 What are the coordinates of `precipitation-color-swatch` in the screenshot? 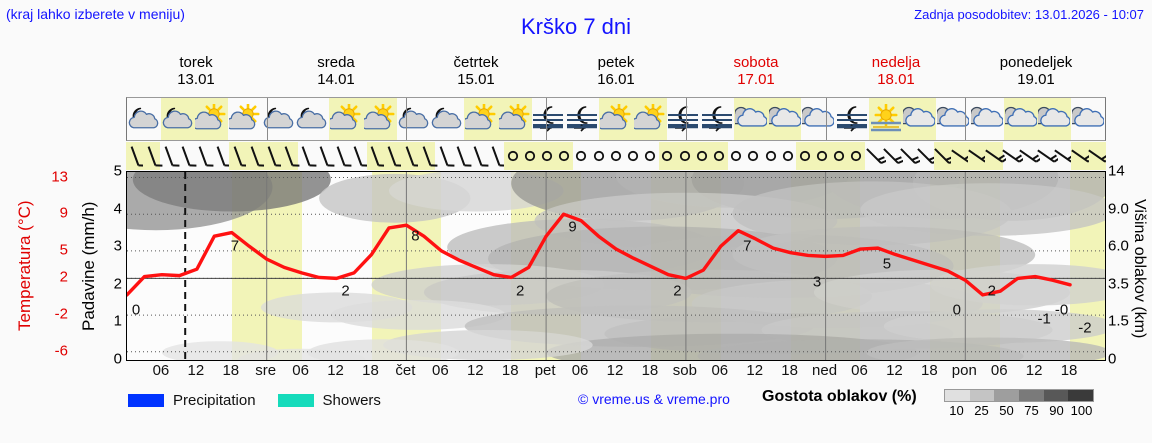 It's located at (146, 400).